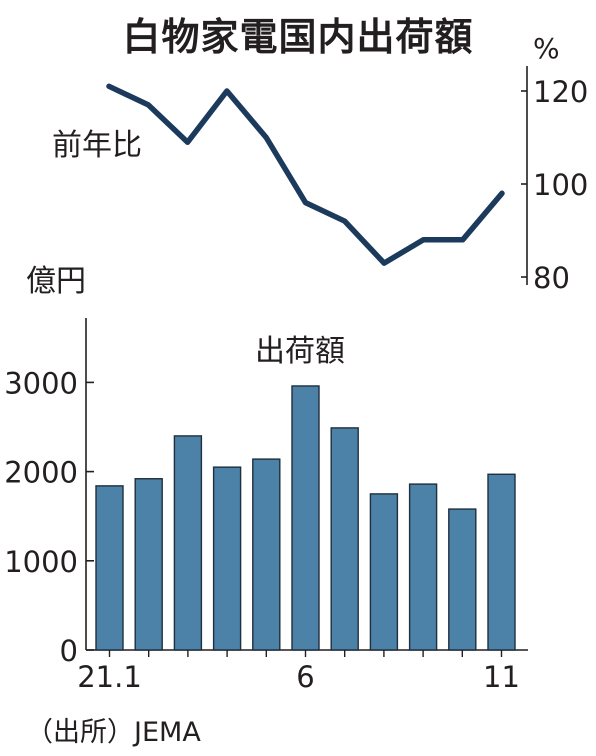 Image resolution: width=596 pixels, height=756 pixels. Describe the element at coordinates (109, 677) in the screenshot. I see `bar-x-tick-label: 21.1` at that location.